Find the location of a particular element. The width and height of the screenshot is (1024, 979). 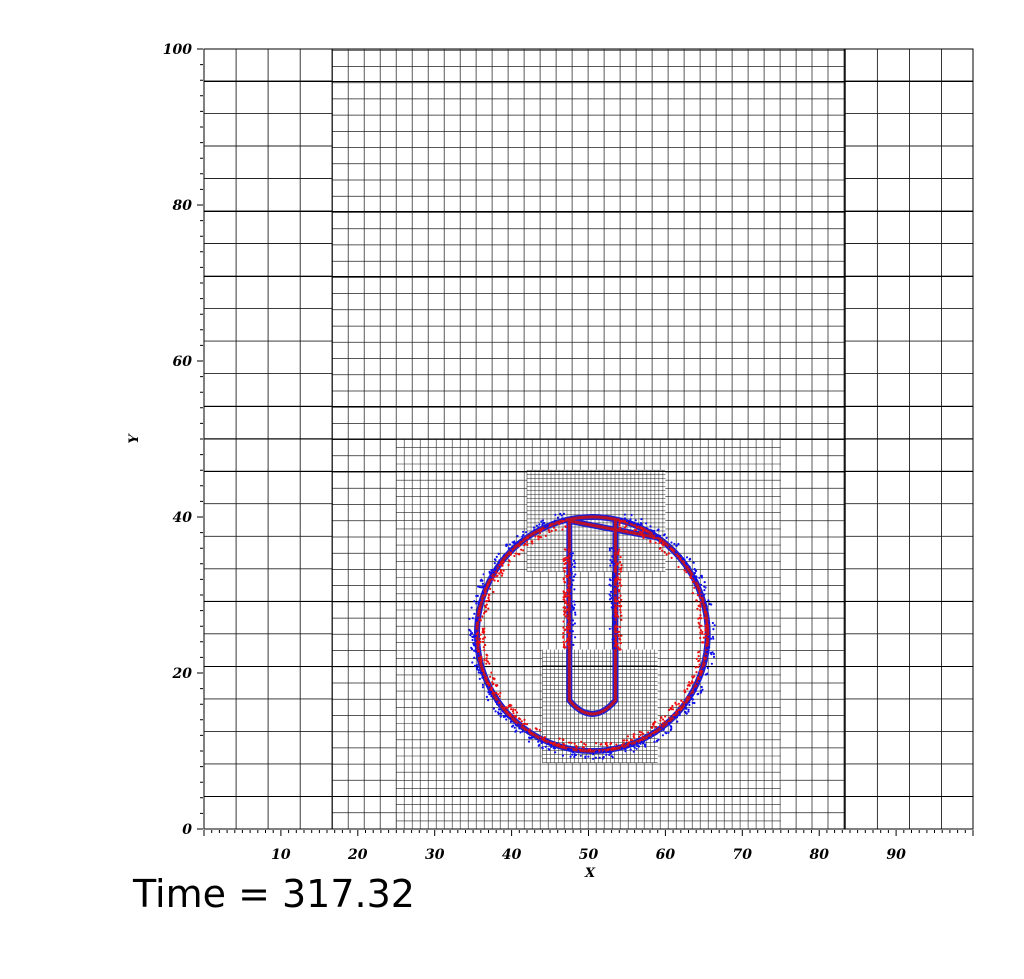

time-label: Time = 317.32 is located at coordinates (274, 894).